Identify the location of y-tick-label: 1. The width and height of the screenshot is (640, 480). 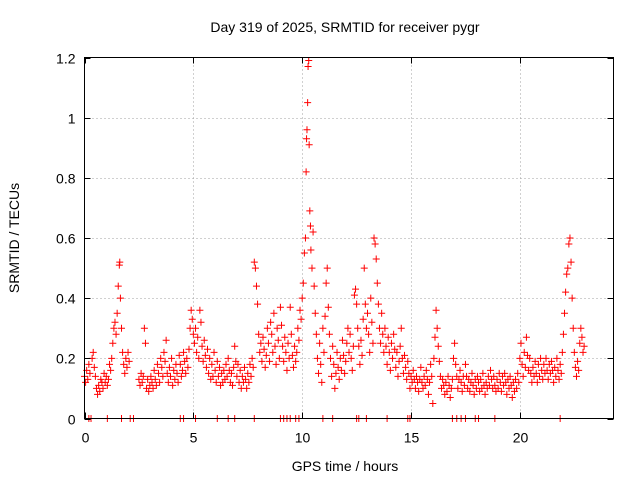
(72, 119).